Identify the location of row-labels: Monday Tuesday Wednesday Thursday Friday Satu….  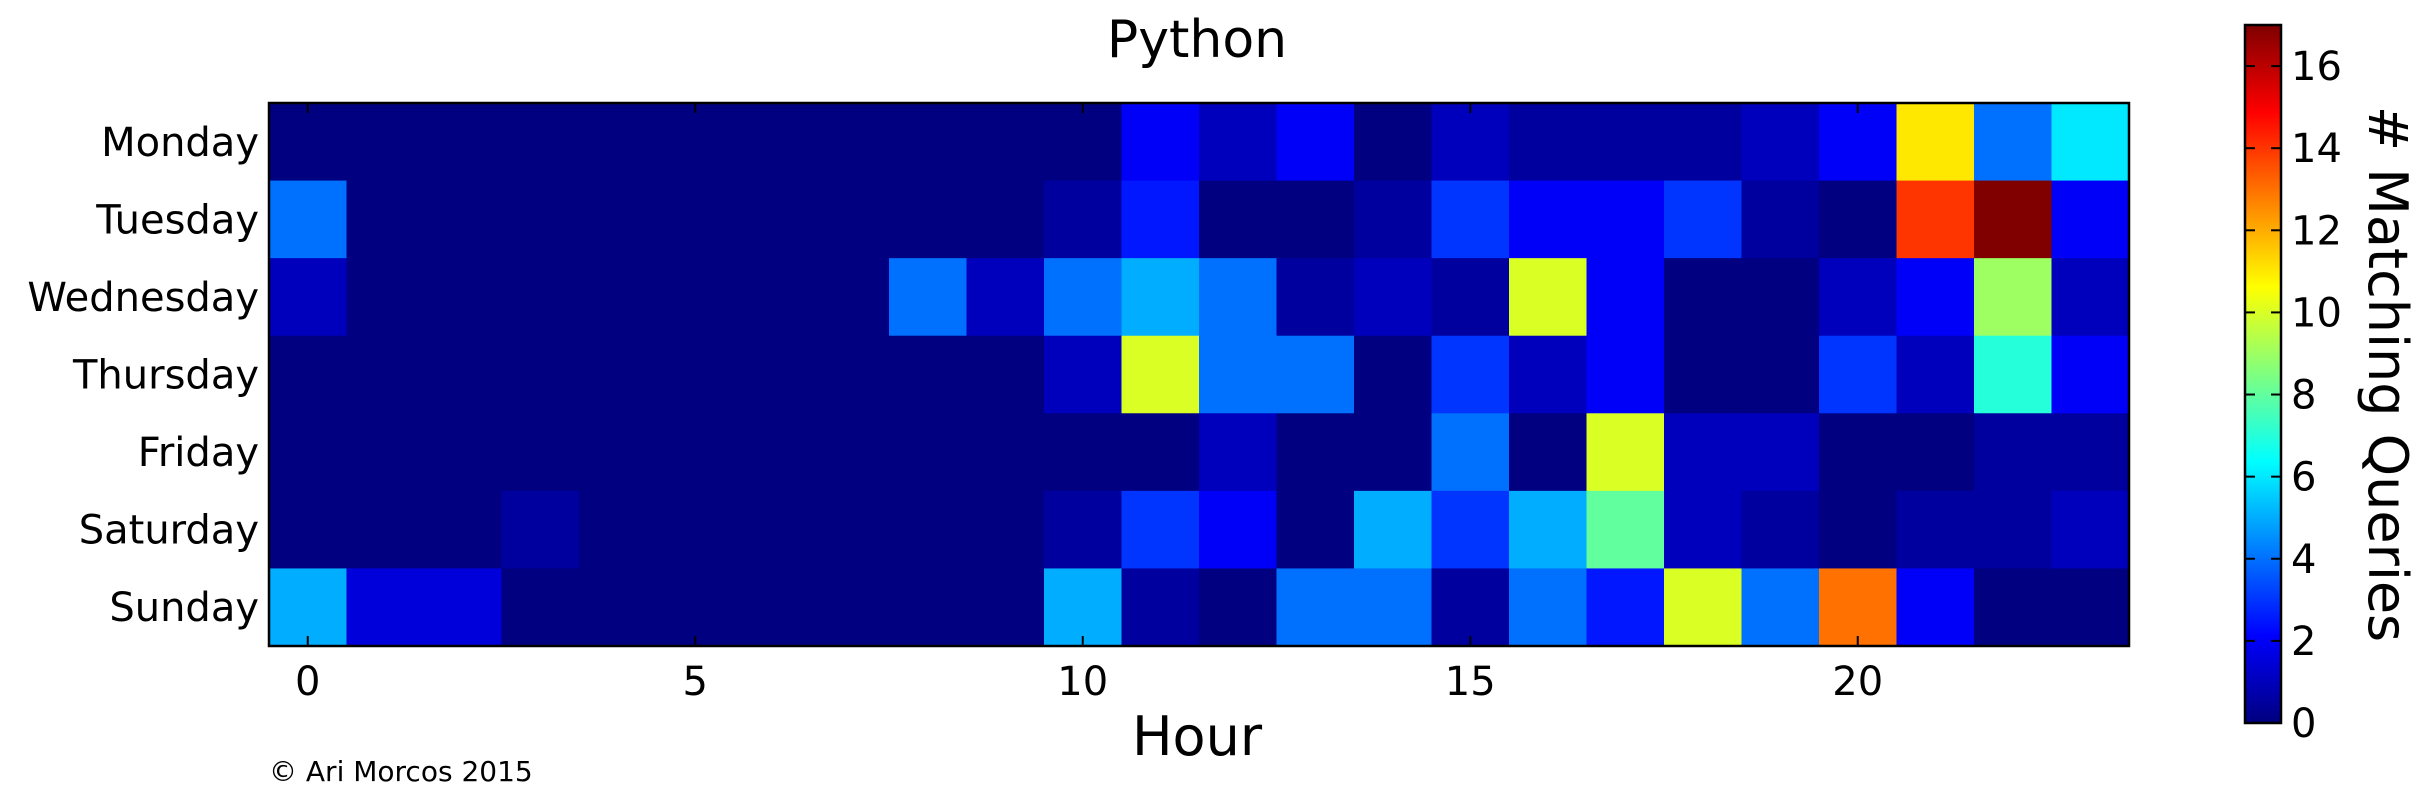
(143, 375).